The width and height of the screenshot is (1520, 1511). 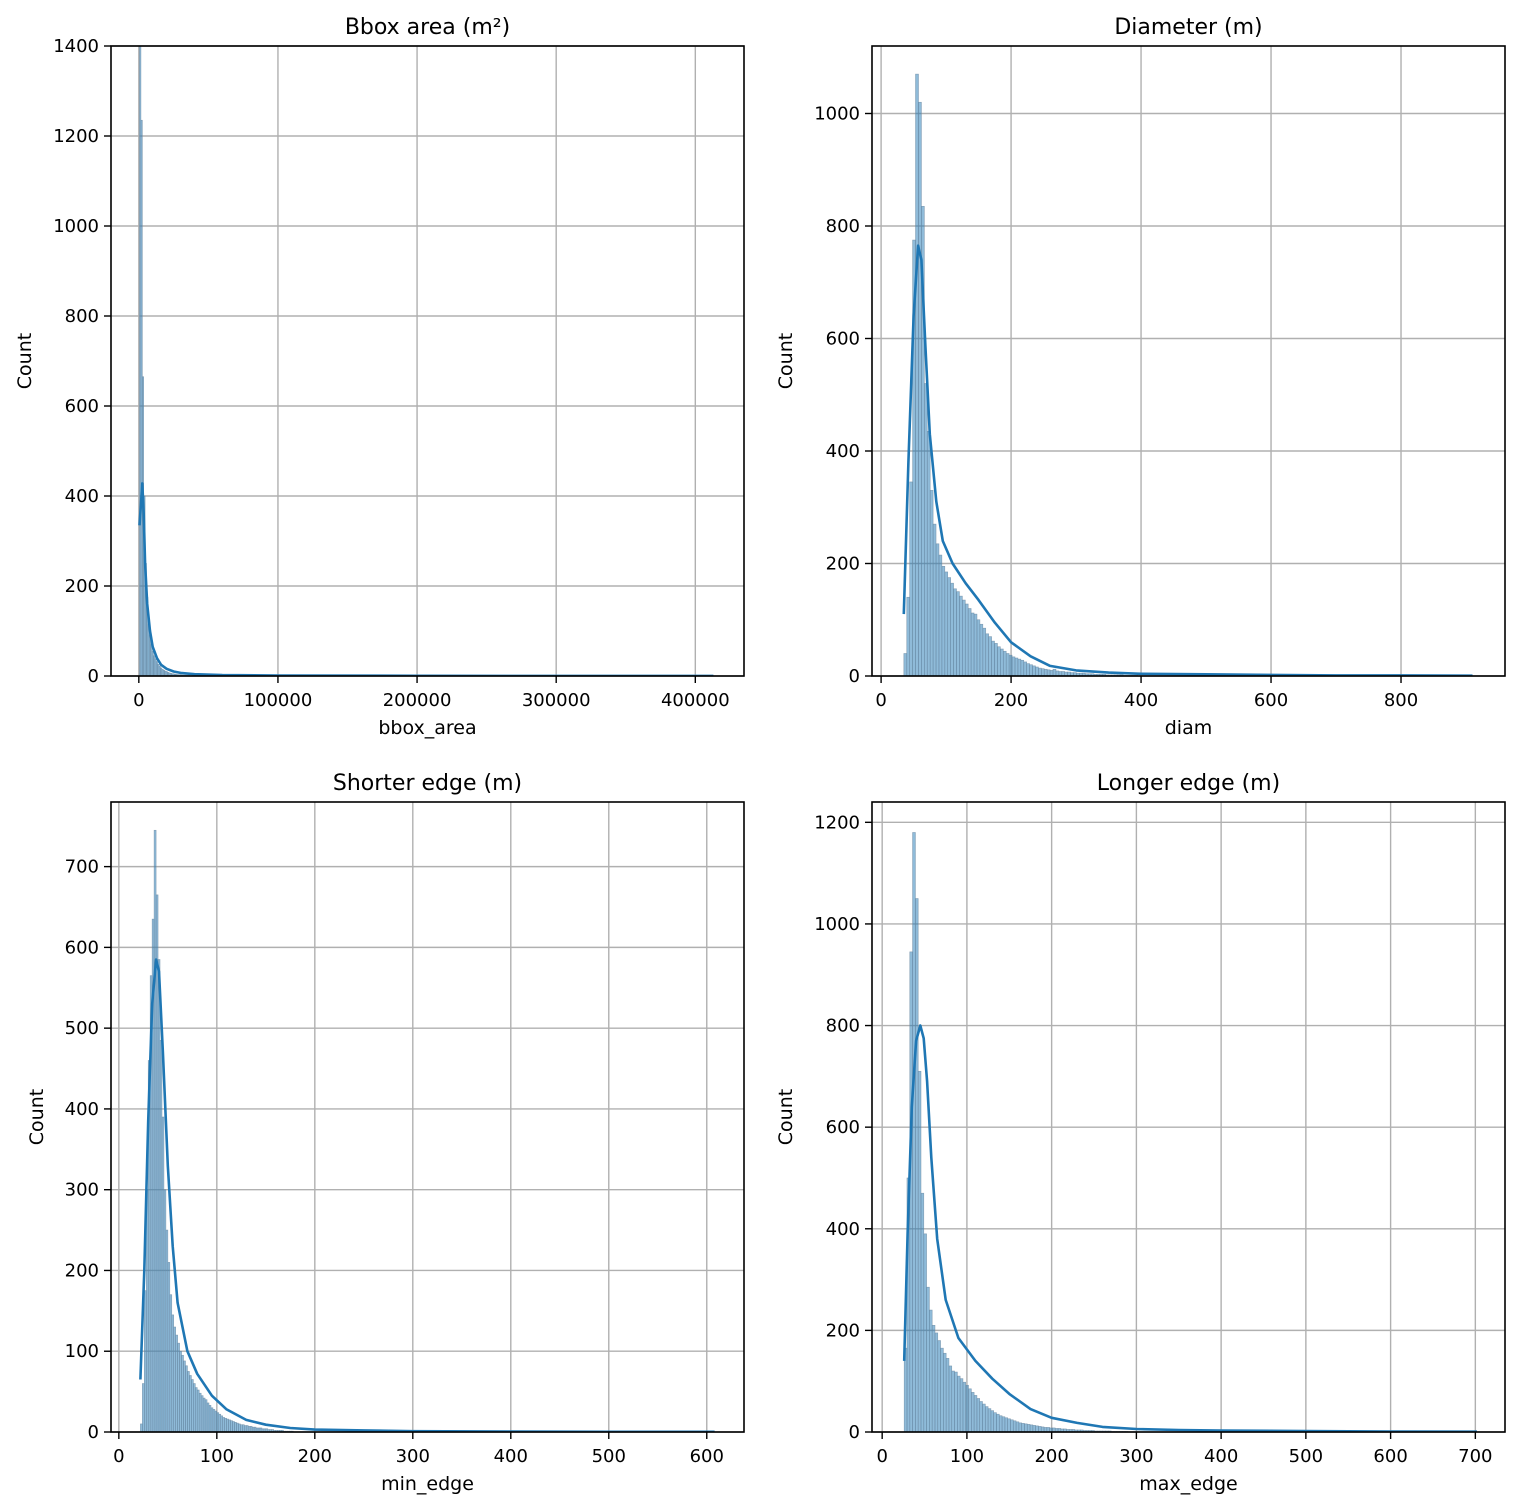 I want to click on y-tick-label: 1400, so click(x=76, y=46).